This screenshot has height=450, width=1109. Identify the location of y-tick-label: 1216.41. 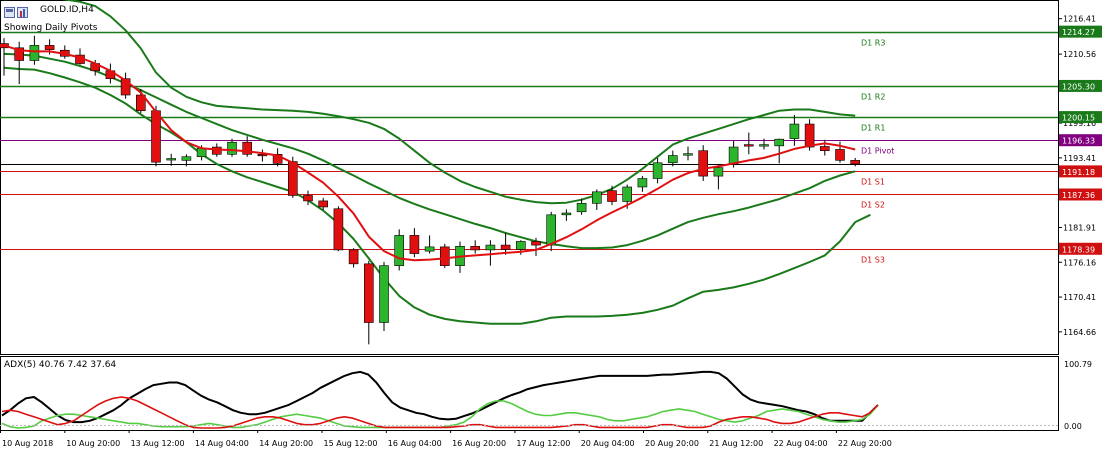
(1079, 19).